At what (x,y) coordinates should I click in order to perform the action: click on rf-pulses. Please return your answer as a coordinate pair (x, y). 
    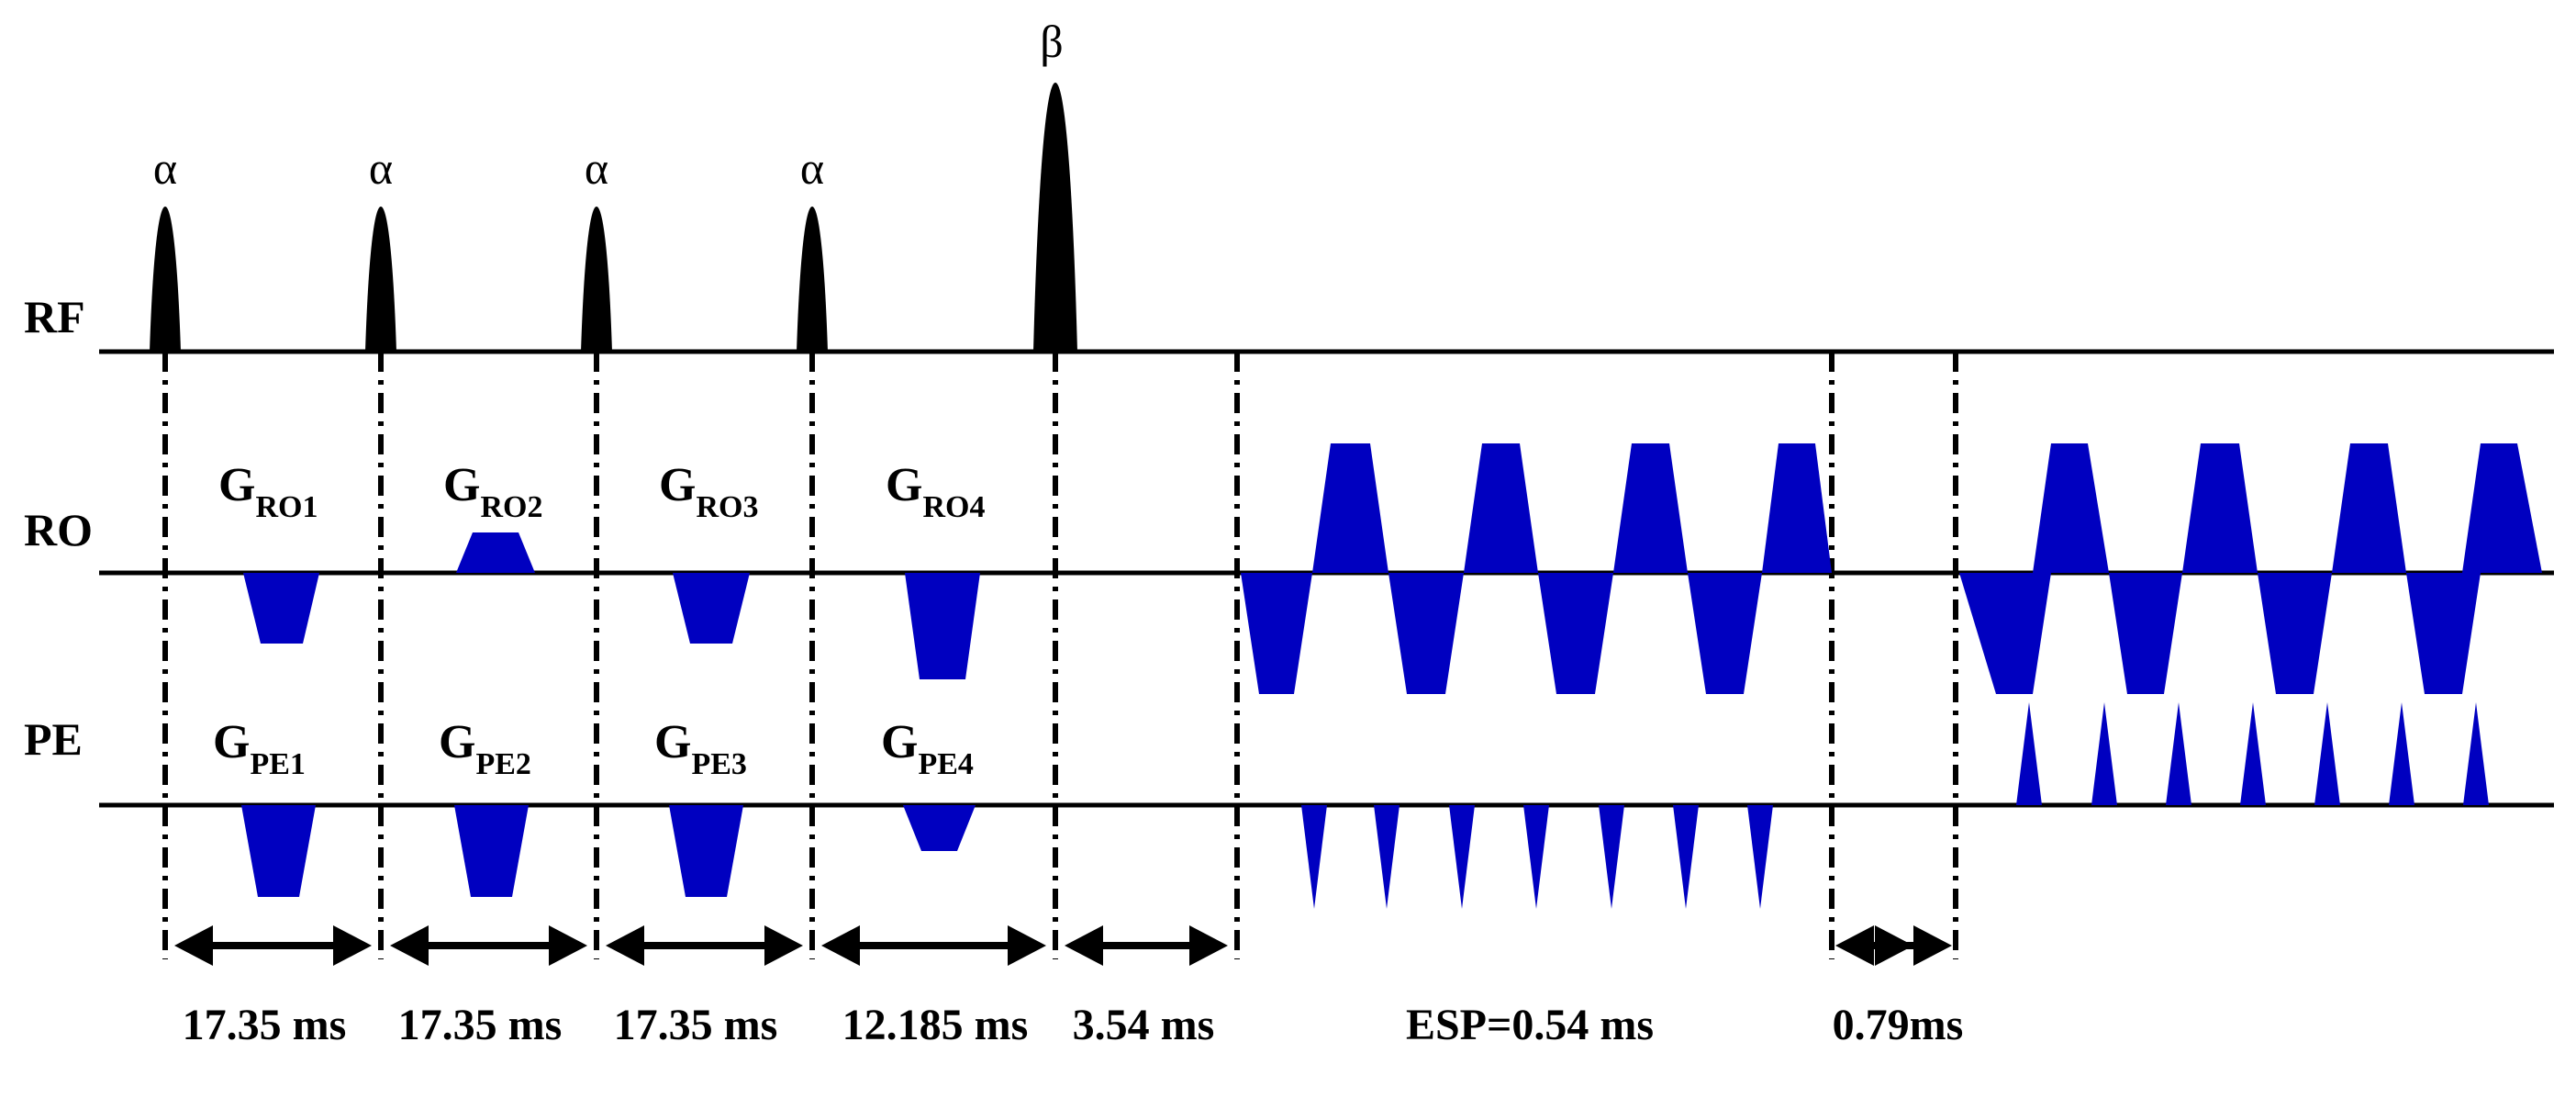
    Looking at the image, I should click on (613, 218).